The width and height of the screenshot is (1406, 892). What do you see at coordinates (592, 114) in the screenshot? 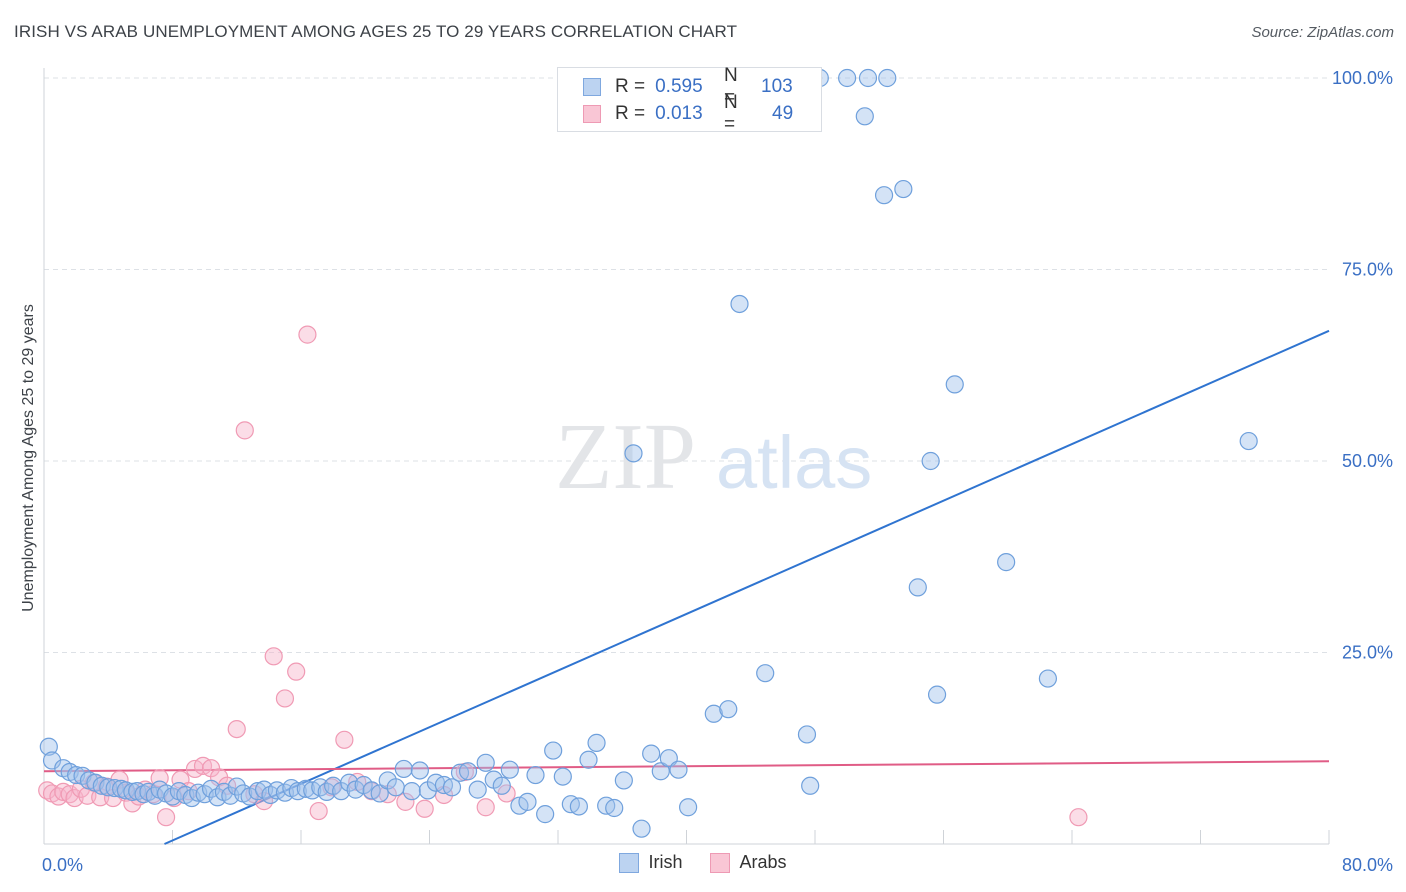
I see `arabs-swatch` at bounding box center [592, 114].